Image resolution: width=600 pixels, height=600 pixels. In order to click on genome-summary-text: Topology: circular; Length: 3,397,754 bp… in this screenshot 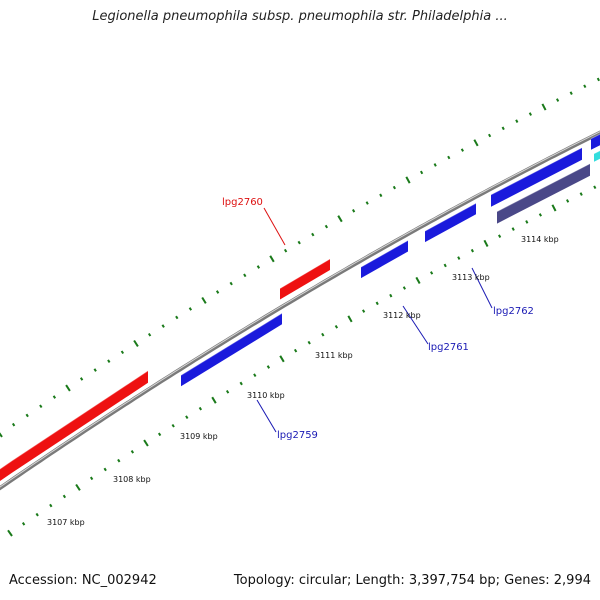, I will do `click(412, 580)`.